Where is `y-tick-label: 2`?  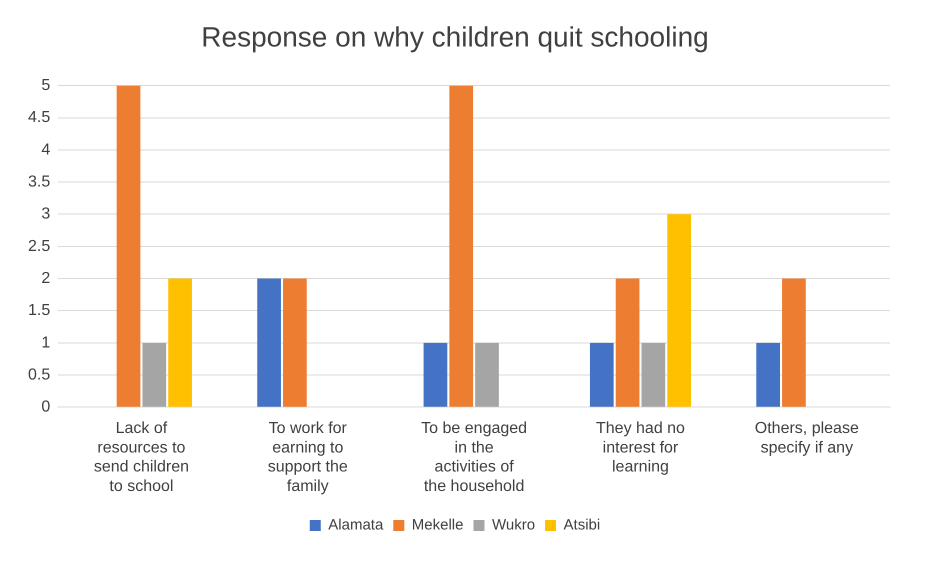 y-tick-label: 2 is located at coordinates (45, 278).